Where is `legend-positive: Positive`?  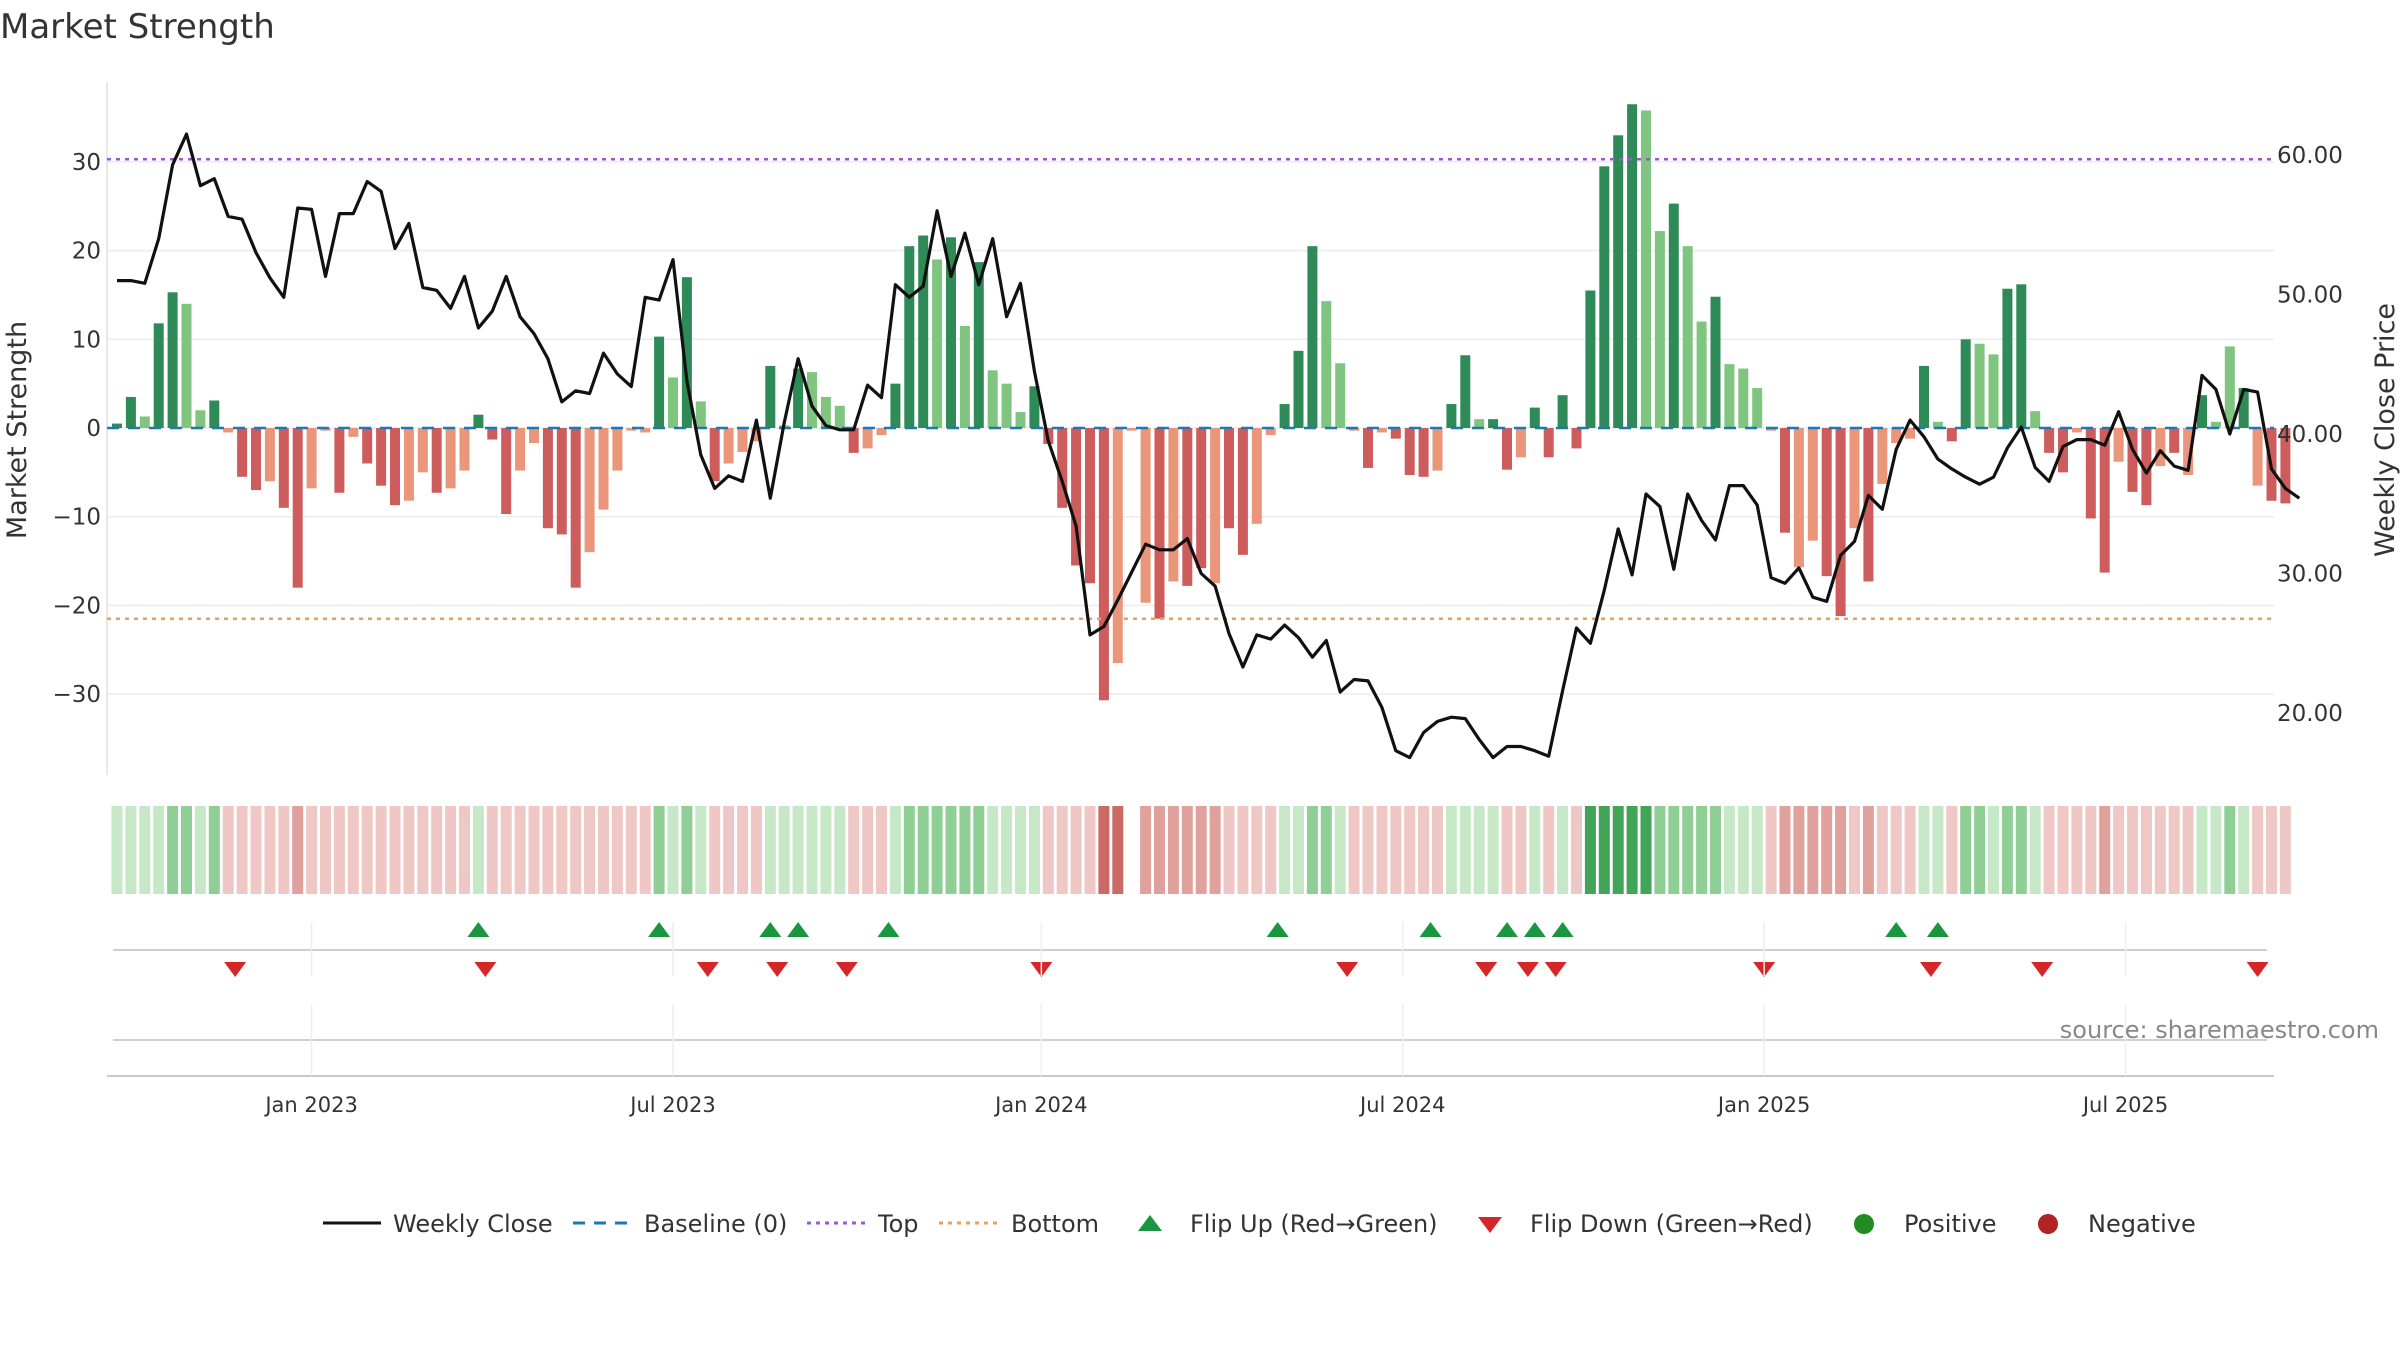
legend-positive: Positive is located at coordinates (1925, 1224).